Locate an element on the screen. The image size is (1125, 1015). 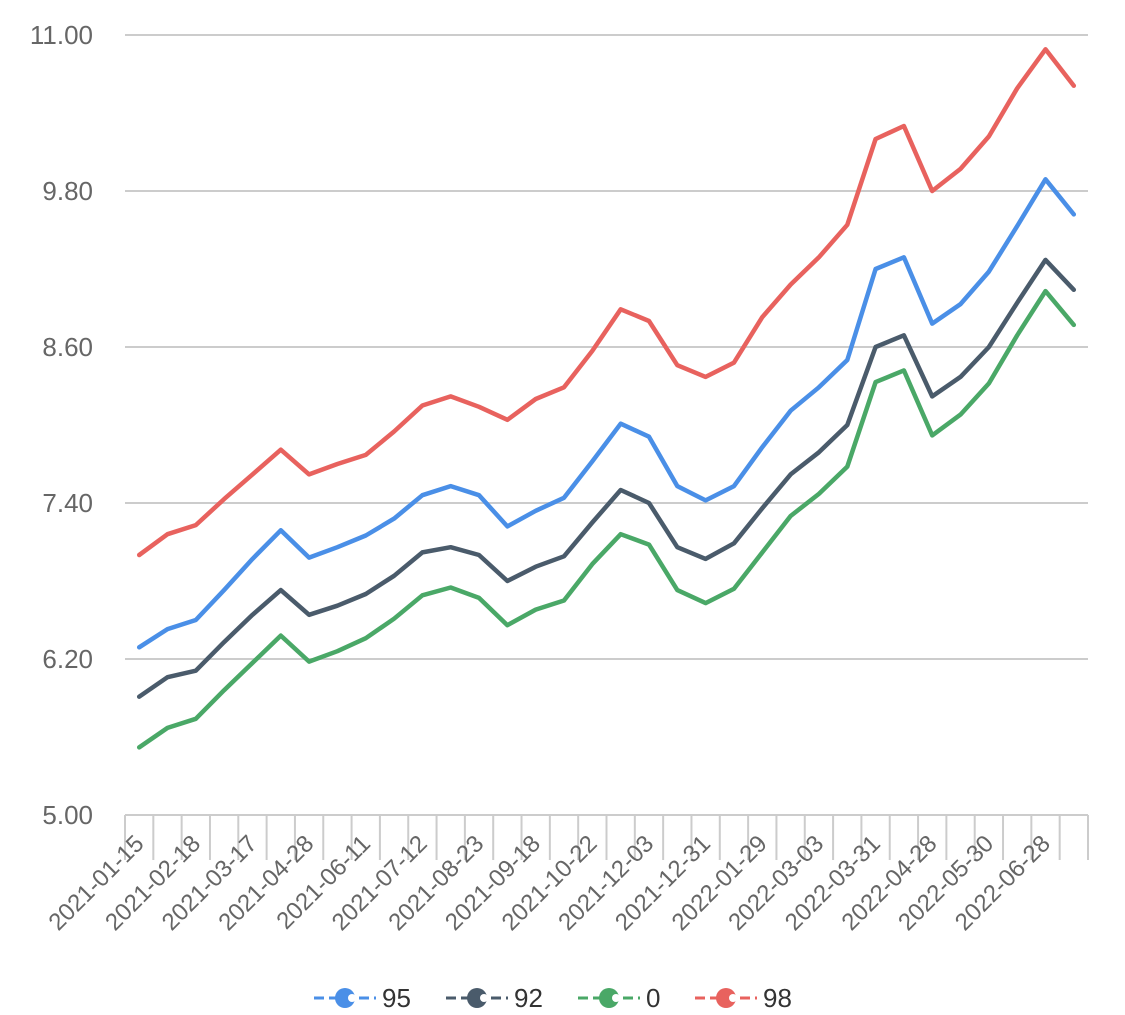
legend-label: 92 is located at coordinates (528, 998).